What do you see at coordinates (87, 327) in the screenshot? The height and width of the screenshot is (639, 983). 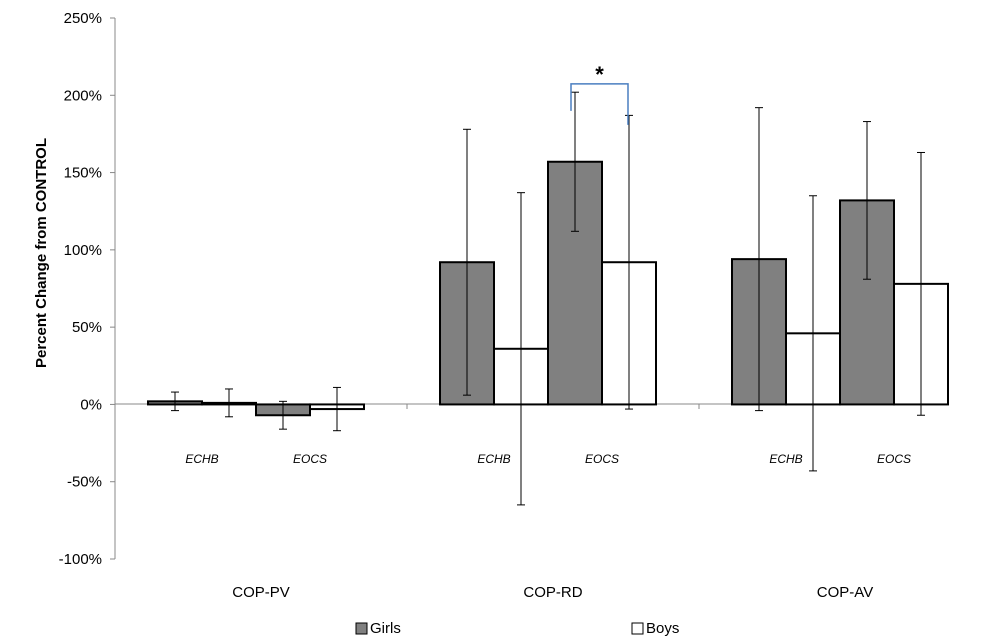 I see `y-tick-label: 50%` at bounding box center [87, 327].